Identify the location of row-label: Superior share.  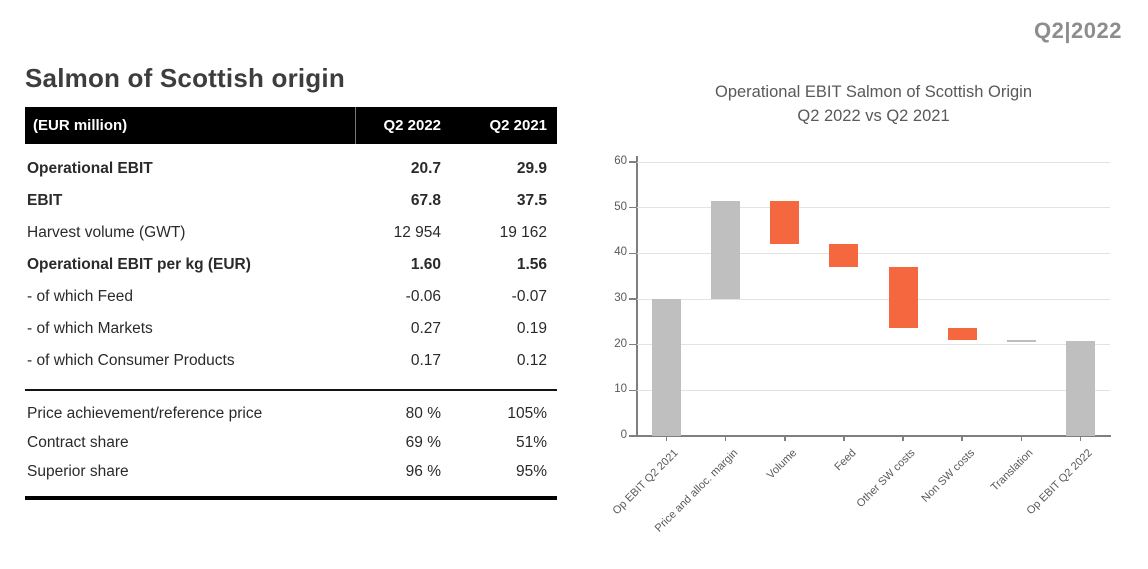
(78, 471).